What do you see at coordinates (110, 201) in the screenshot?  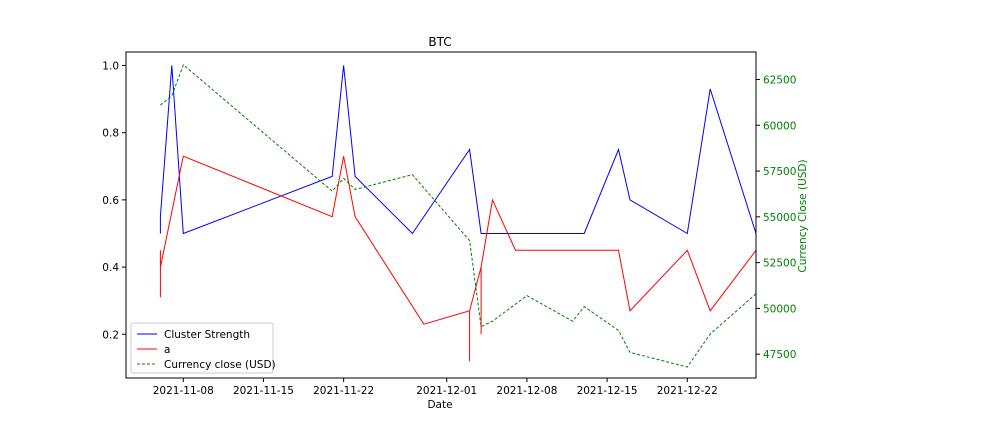 I see `y-tick-label: 0.6` at bounding box center [110, 201].